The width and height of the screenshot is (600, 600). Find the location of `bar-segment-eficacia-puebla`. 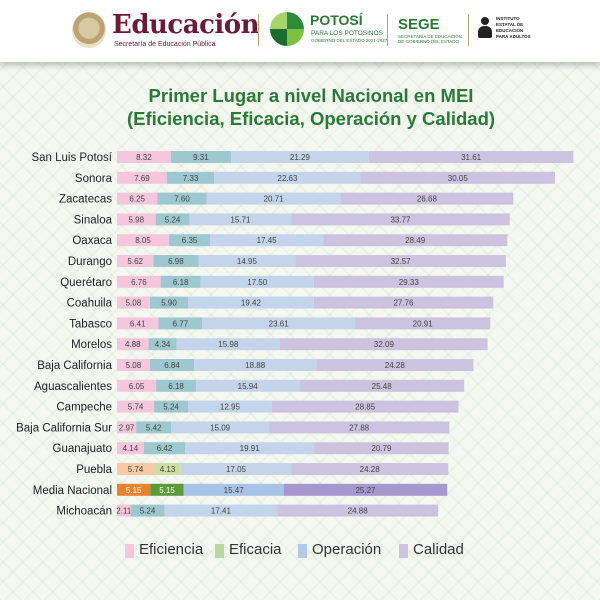

bar-segment-eficacia-puebla is located at coordinates (167, 469).